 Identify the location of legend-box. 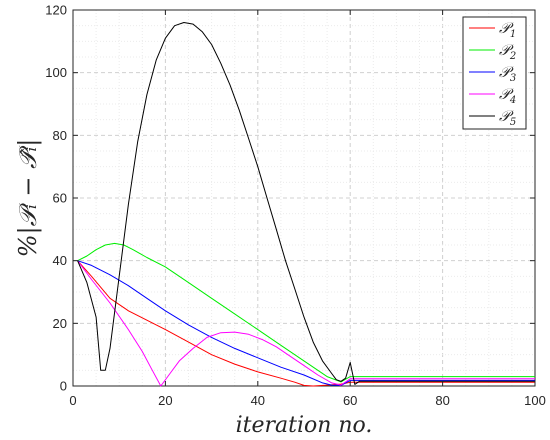
(494, 73).